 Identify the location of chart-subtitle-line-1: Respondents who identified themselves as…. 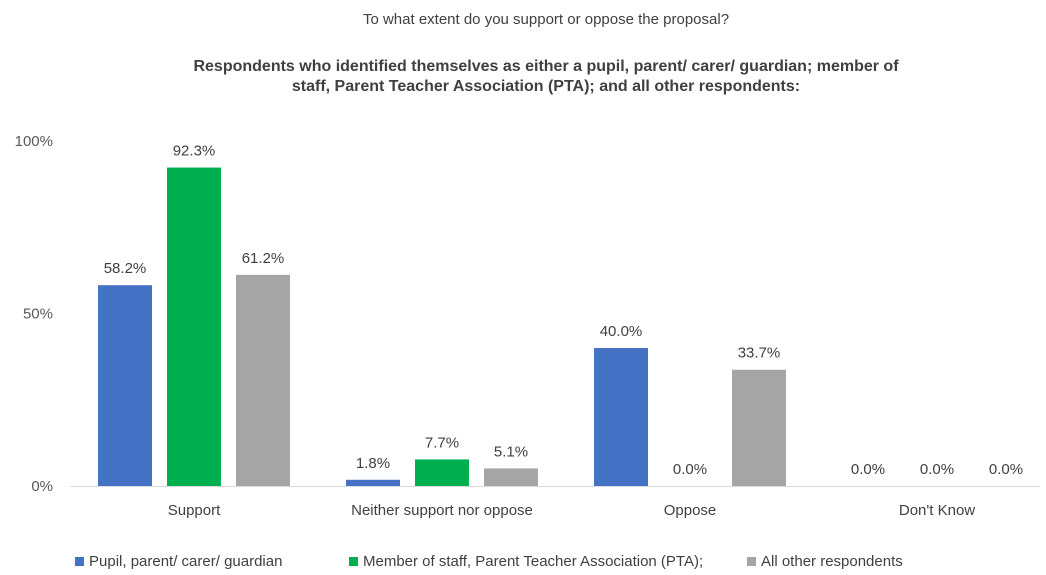
(546, 66).